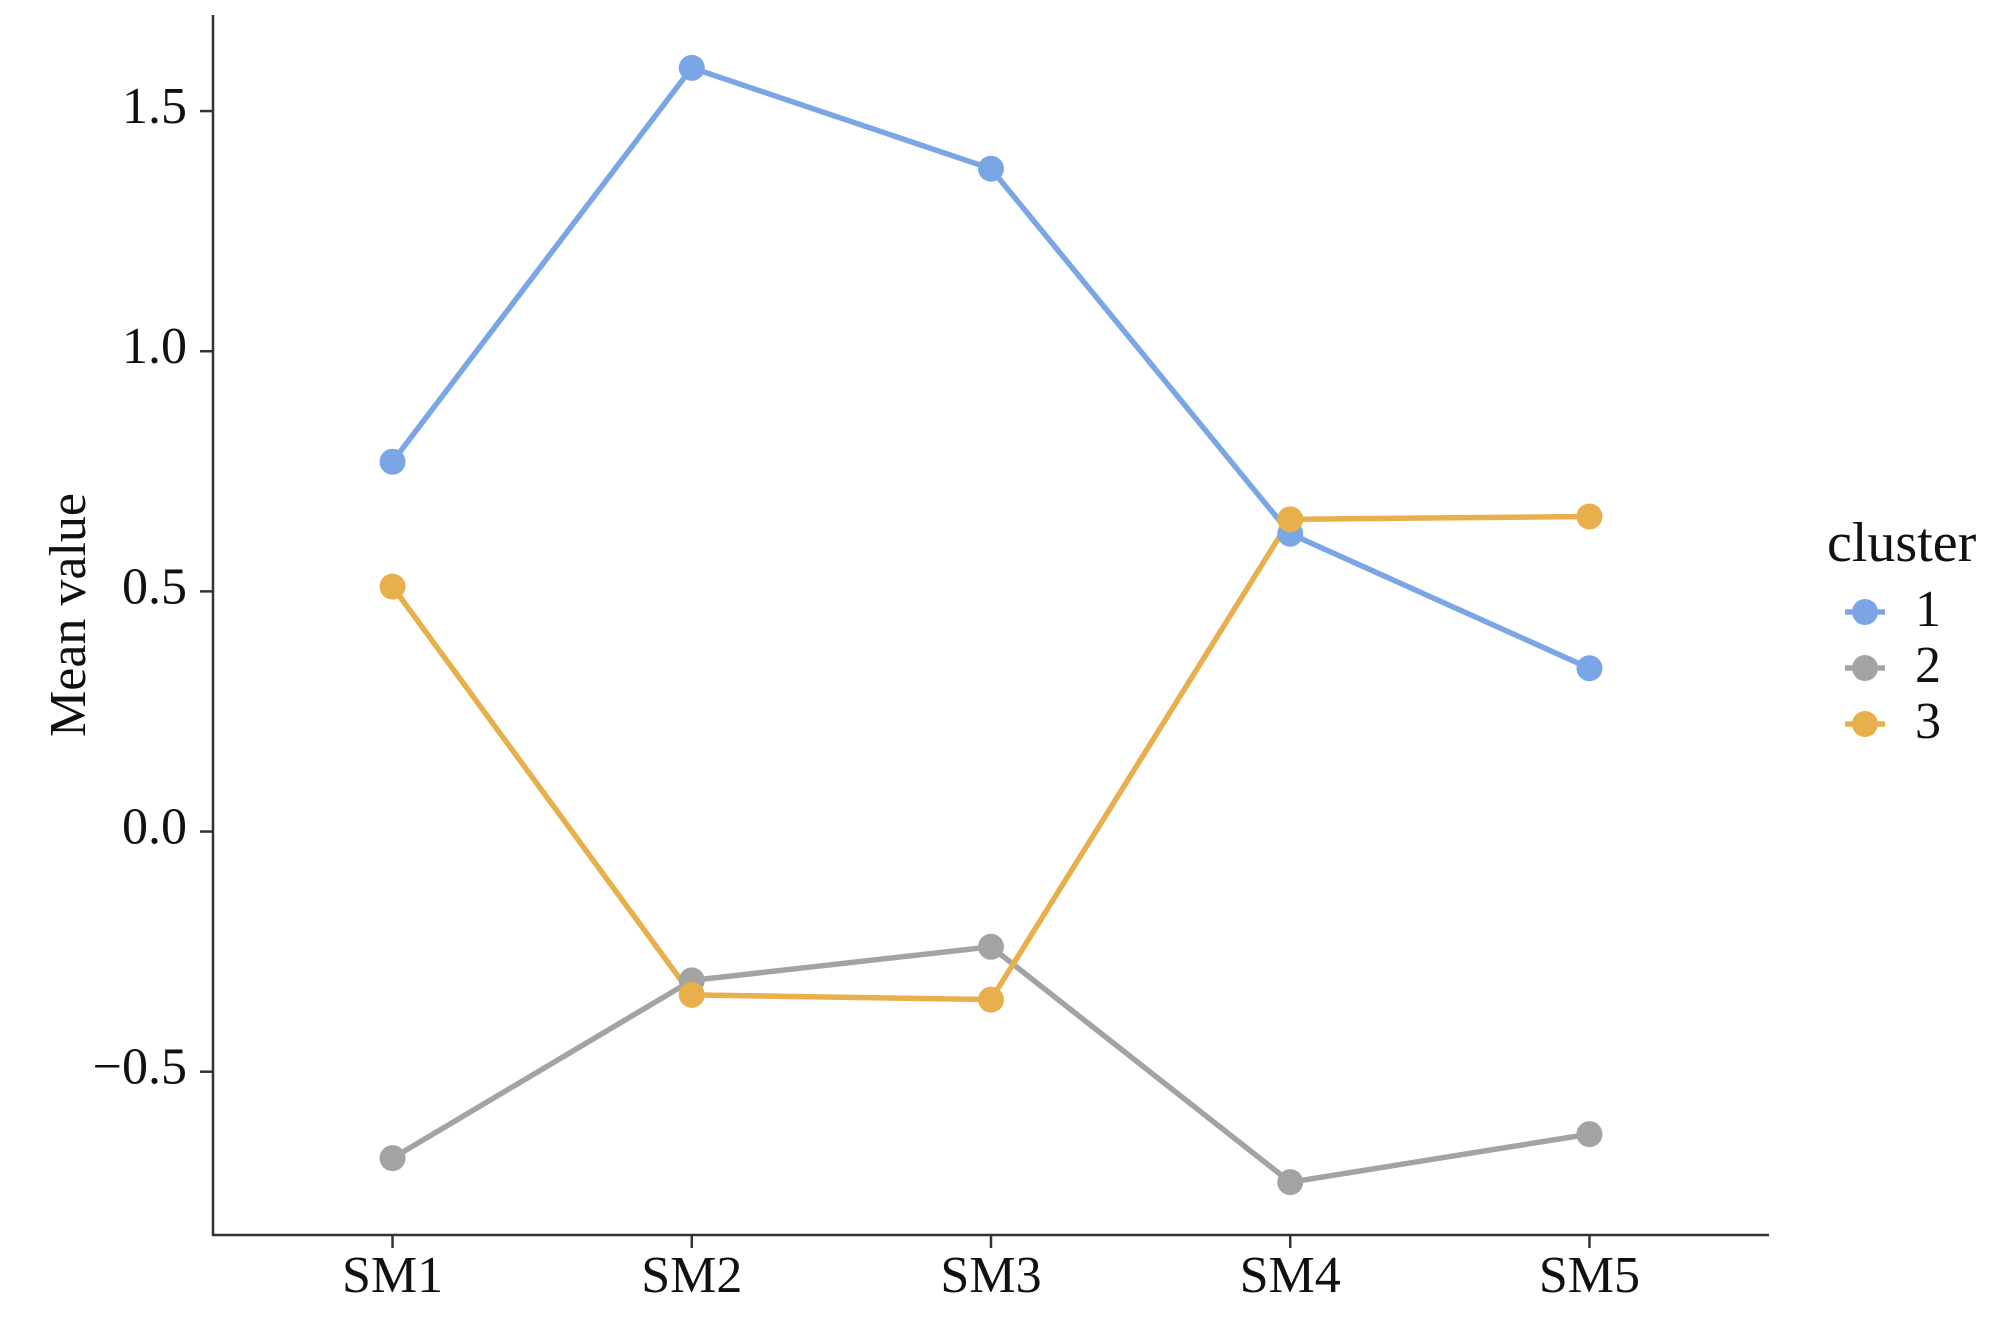 The width and height of the screenshot is (2000, 1327). What do you see at coordinates (1928, 665) in the screenshot?
I see `legend-label: 2` at bounding box center [1928, 665].